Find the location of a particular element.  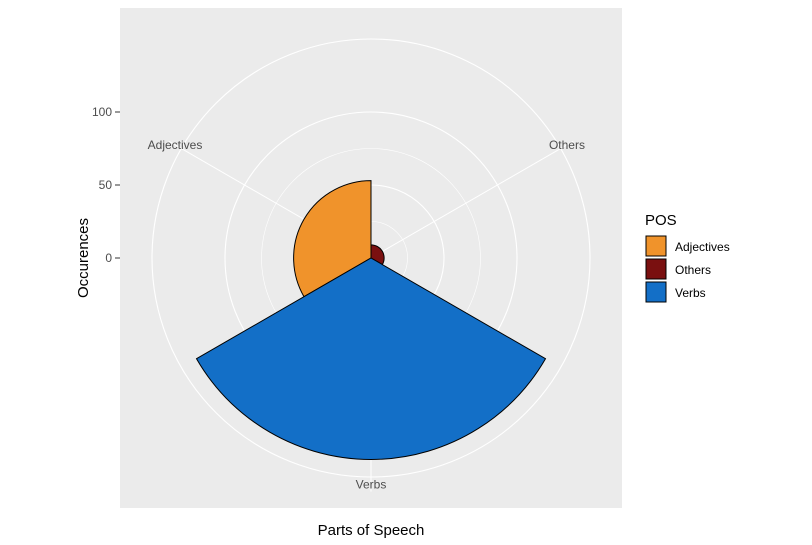

category-label: Others is located at coordinates (567, 145).